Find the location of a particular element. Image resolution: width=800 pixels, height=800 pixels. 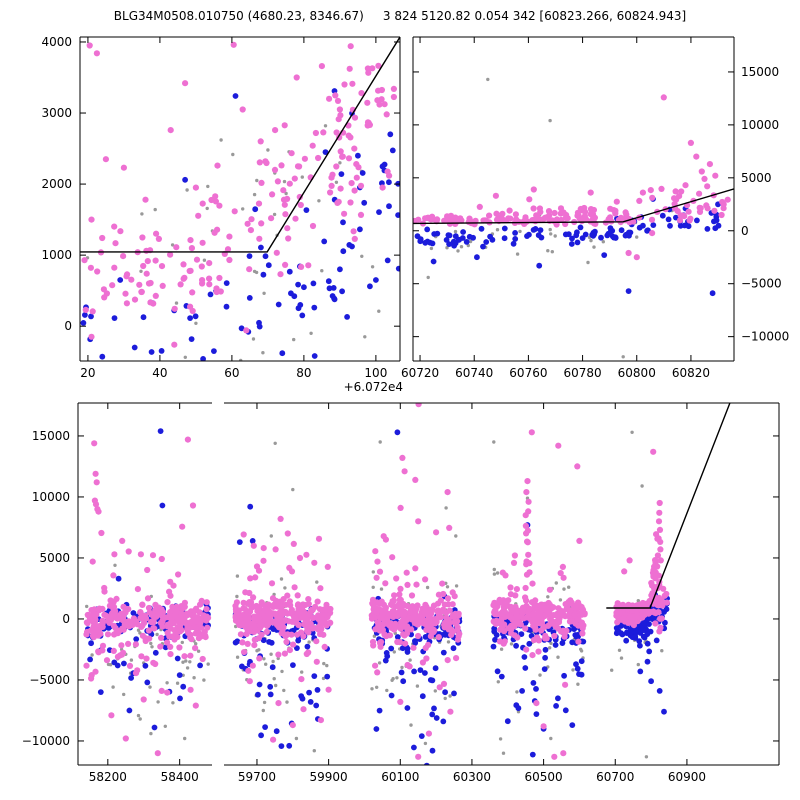

x-tick-label: 58400 is located at coordinates (180, 777).